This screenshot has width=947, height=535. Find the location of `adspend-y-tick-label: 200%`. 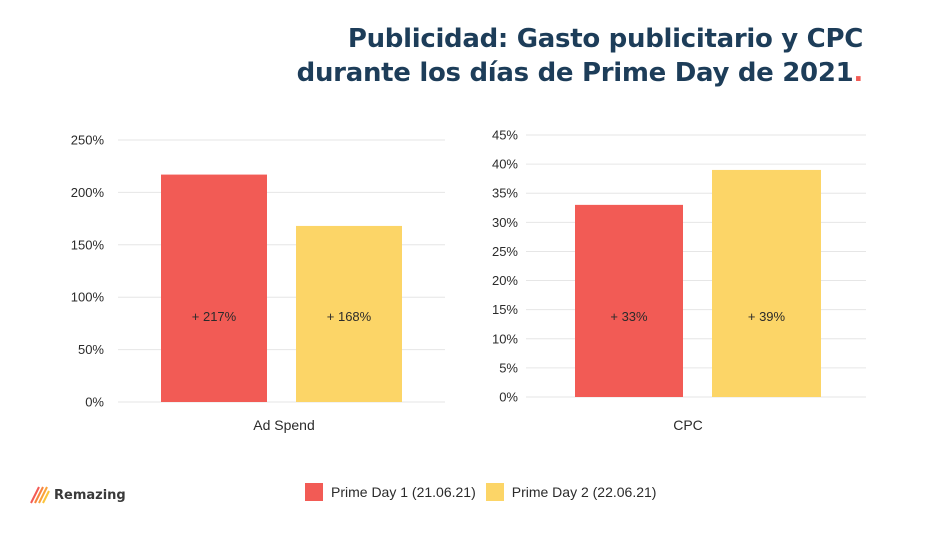

adspend-y-tick-label: 200% is located at coordinates (88, 192).